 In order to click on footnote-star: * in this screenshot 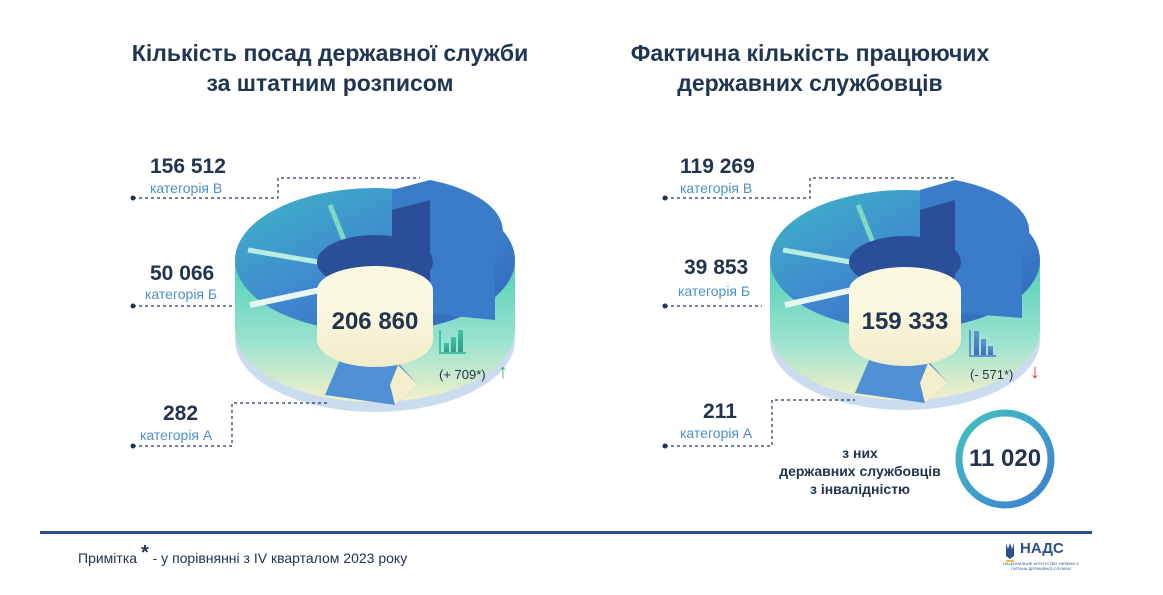, I will do `click(144, 553)`.